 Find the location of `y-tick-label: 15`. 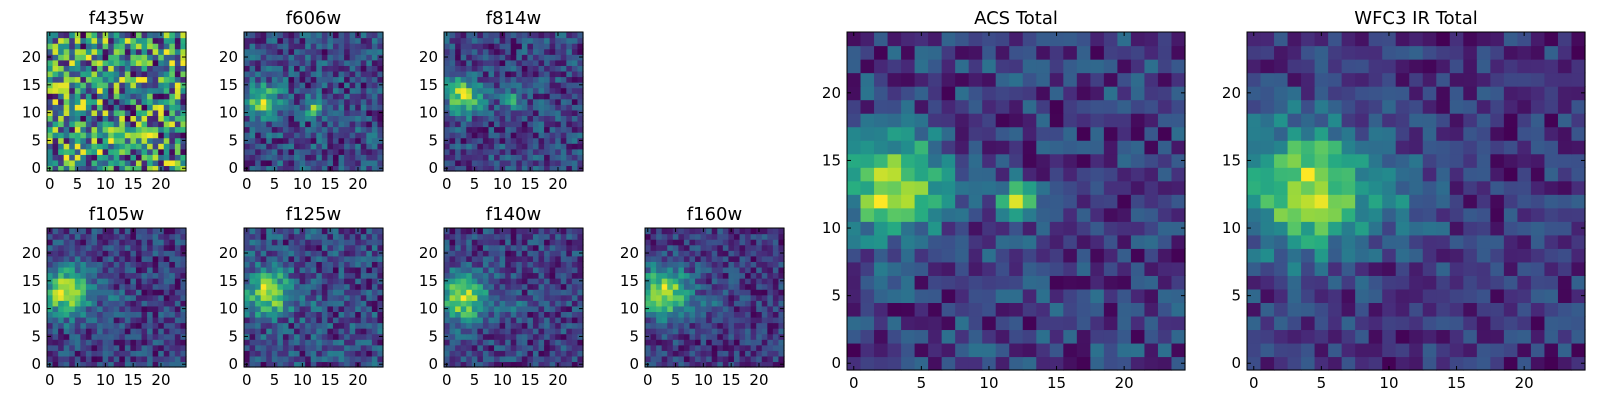

y-tick-label: 15 is located at coordinates (31, 281).